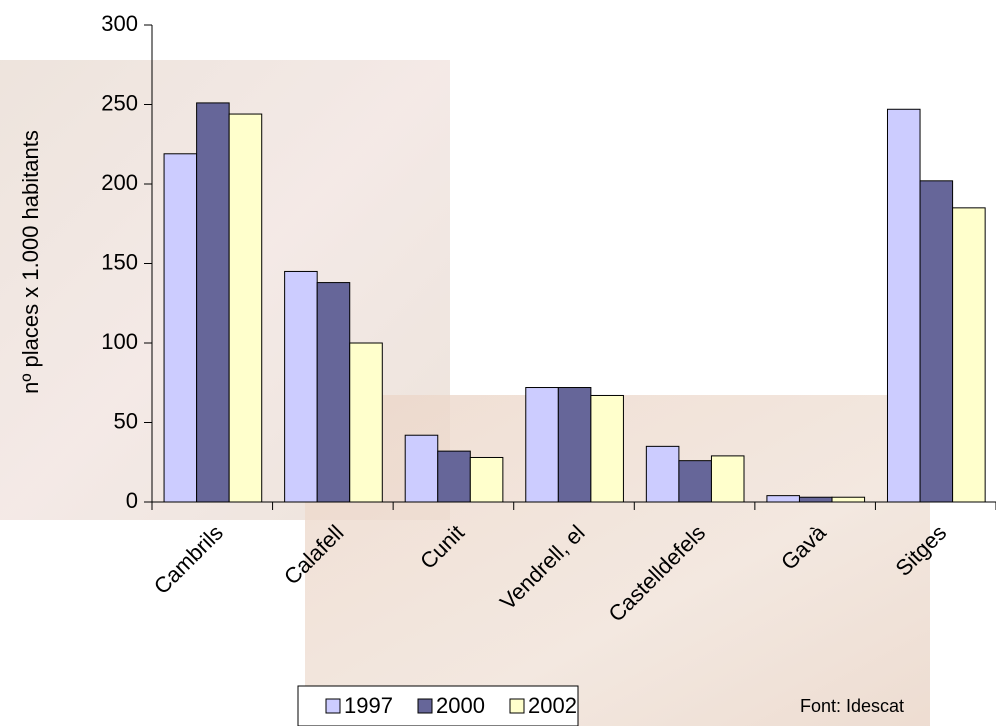 This screenshot has height=726, width=996. I want to click on legend-label: 2000, so click(460, 705).